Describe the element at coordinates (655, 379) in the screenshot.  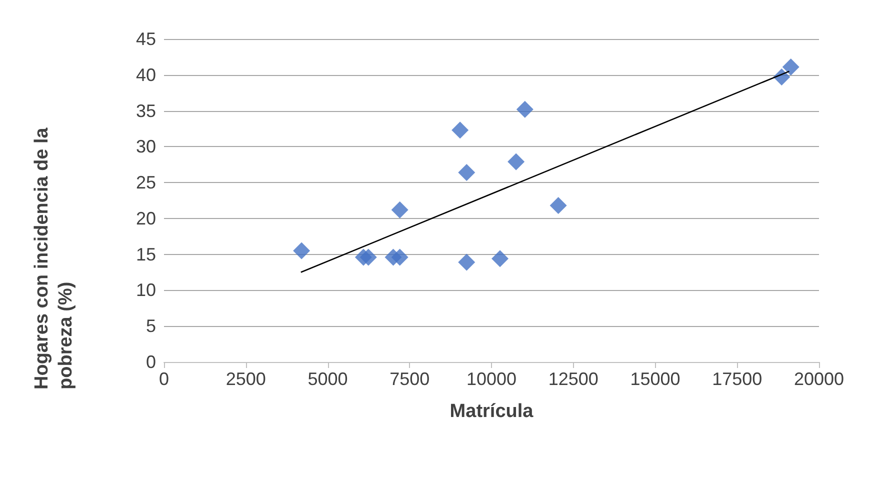
I see `x-tick-label: 15000` at that location.